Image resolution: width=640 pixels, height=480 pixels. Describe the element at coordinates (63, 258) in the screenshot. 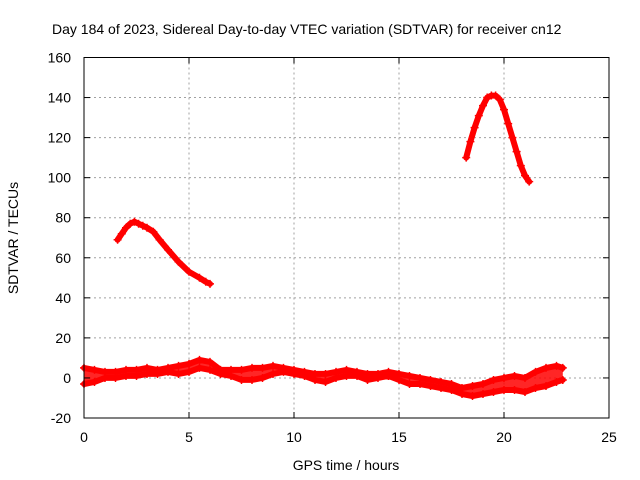

I see `y-tick-label: 60` at that location.